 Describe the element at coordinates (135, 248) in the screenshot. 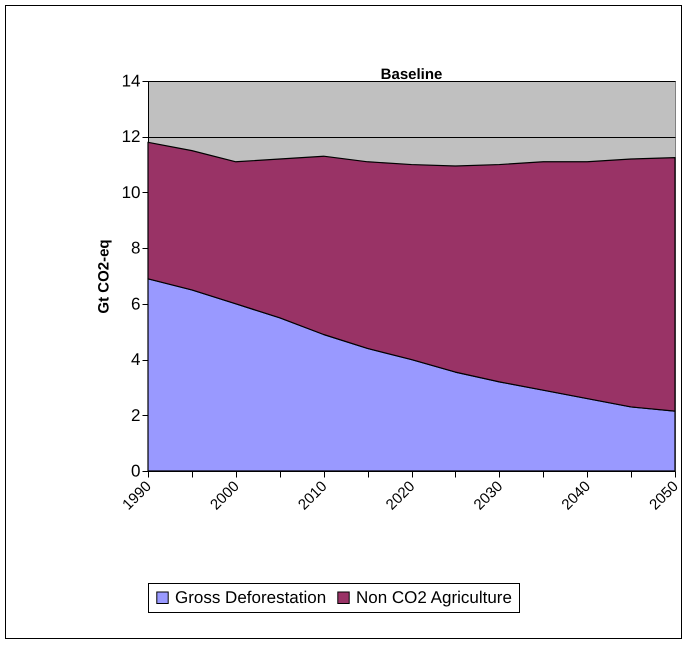

I see `y-tick-label: 8` at that location.